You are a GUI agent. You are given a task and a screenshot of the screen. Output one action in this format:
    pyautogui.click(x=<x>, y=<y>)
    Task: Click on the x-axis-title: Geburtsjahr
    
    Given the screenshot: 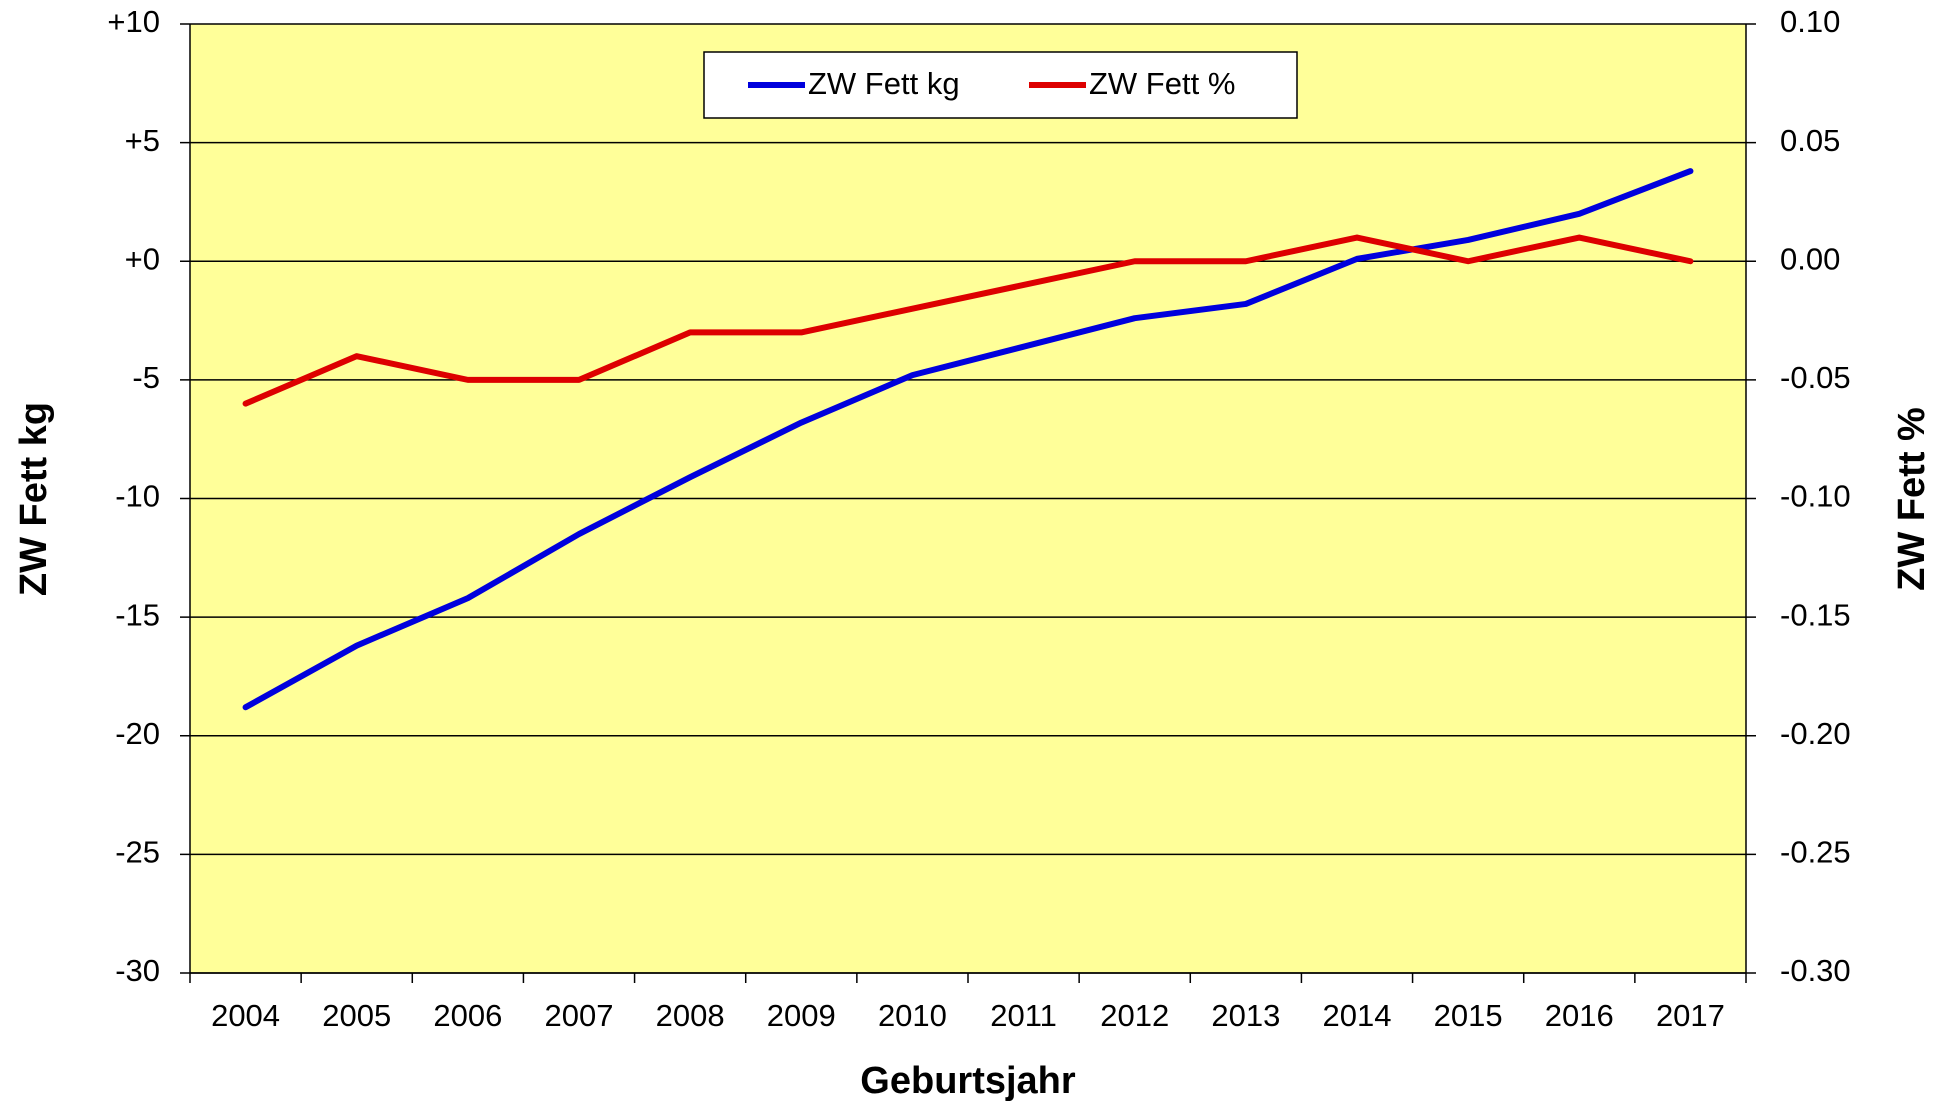 What is the action you would take?
    pyautogui.click(x=968, y=1081)
    